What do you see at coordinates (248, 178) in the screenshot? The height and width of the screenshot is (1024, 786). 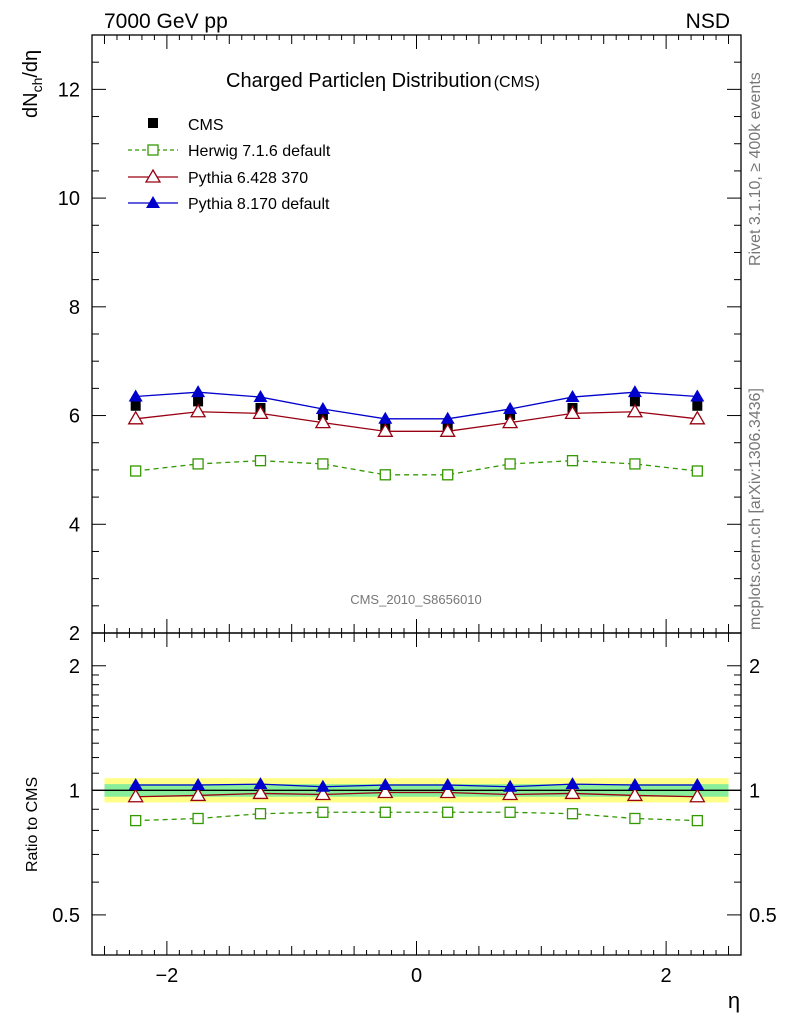 I see `legend-label-pythia6: Pythia 6.428 370` at bounding box center [248, 178].